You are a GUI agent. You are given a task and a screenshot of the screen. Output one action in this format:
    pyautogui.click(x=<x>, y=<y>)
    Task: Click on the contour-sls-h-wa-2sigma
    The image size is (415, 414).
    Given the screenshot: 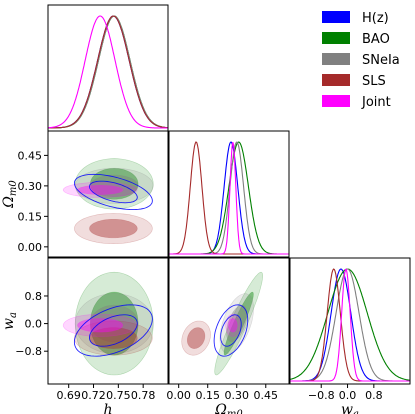 What is the action you would take?
    pyautogui.click(x=113, y=338)
    